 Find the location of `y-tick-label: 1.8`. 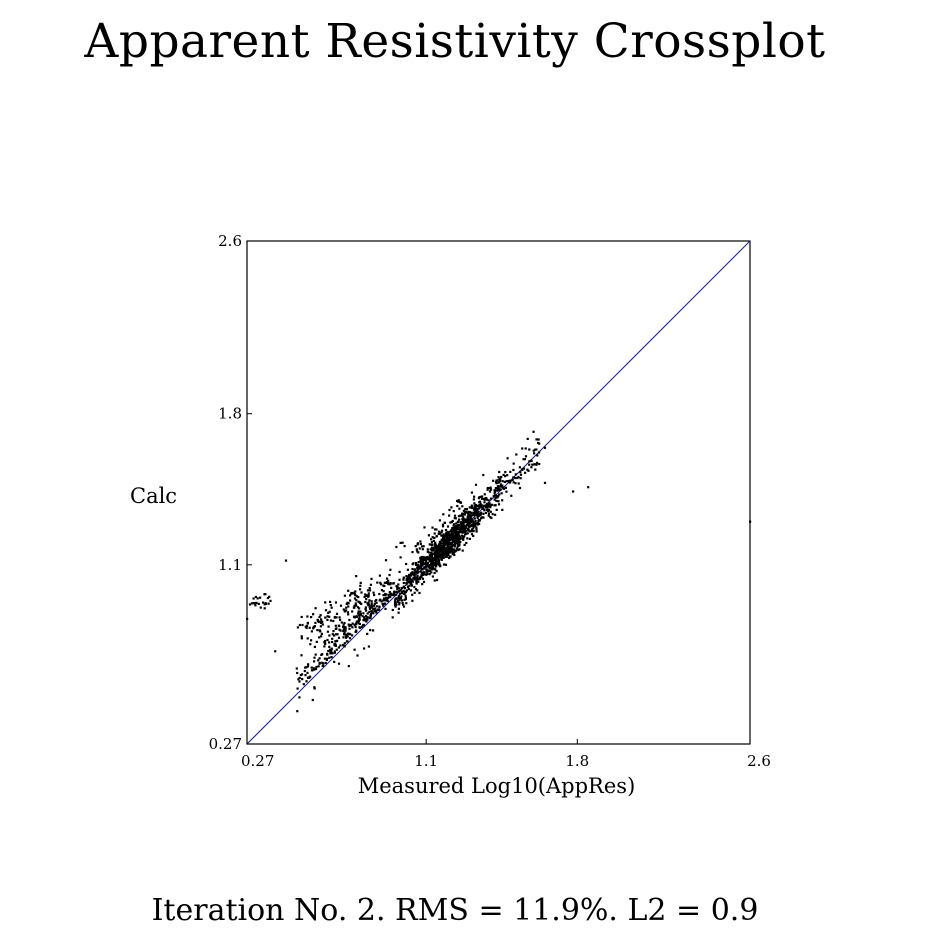

y-tick-label: 1.8 is located at coordinates (230, 414).